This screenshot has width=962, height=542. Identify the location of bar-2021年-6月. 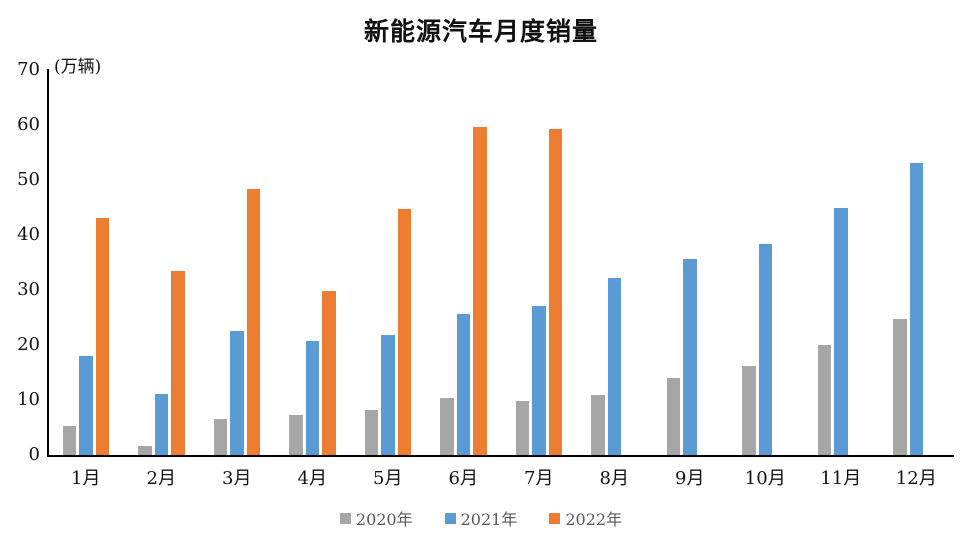
(463, 384).